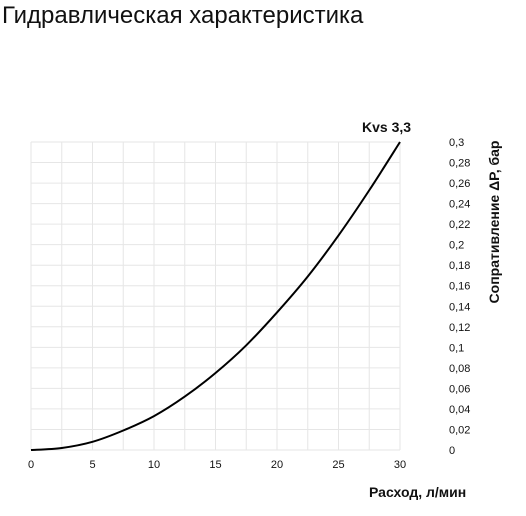  I want to click on page-title: Гидравлическая характеристика, so click(183, 15).